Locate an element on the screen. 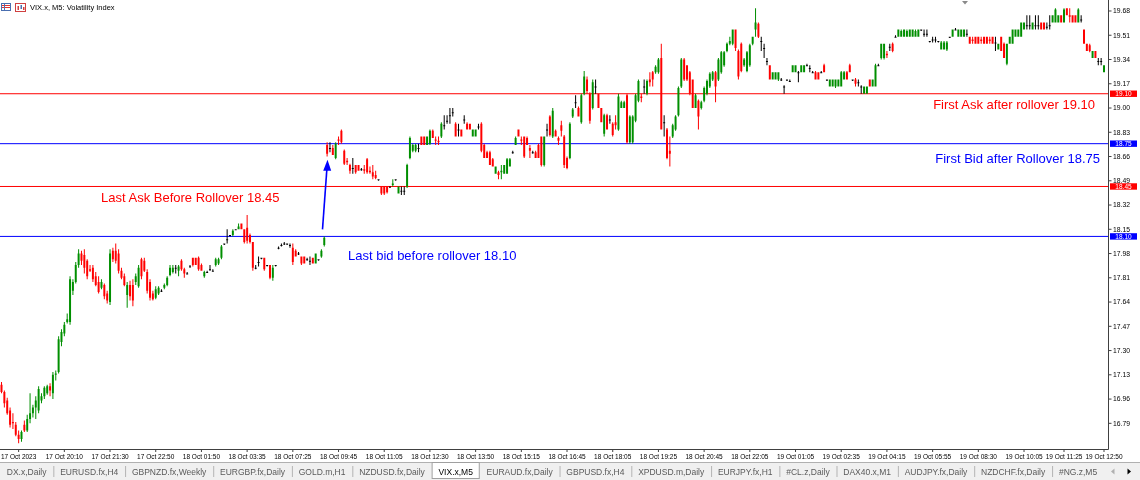 This screenshot has width=1140, height=480. text: GOLD.m,H1 is located at coordinates (322, 471).